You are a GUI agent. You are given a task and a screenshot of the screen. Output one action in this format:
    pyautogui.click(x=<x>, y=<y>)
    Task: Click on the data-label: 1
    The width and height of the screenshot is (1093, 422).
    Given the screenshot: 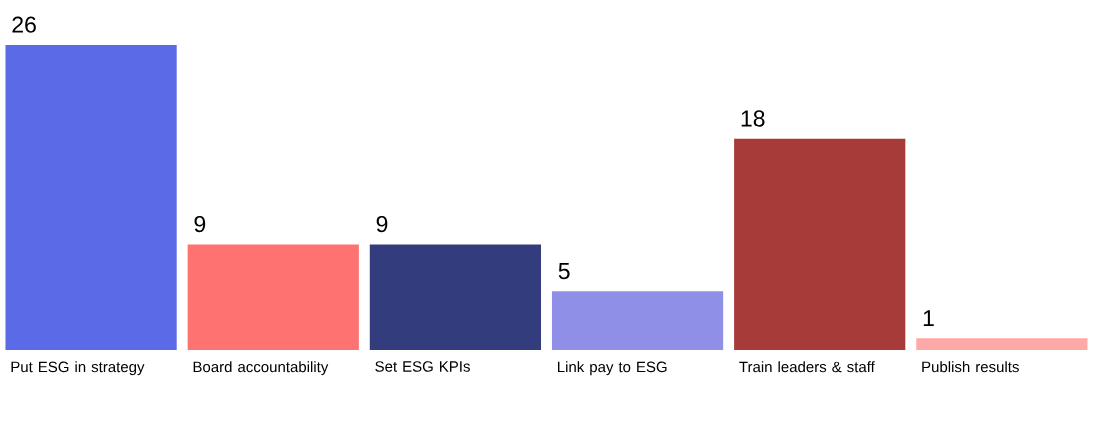 What is the action you would take?
    pyautogui.click(x=928, y=318)
    